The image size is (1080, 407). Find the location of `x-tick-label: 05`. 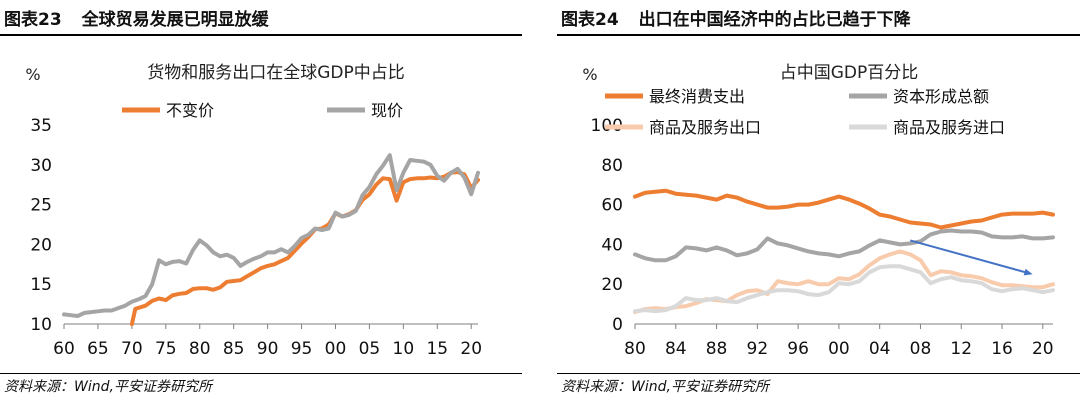

x-tick-label: 05 is located at coordinates (370, 349).